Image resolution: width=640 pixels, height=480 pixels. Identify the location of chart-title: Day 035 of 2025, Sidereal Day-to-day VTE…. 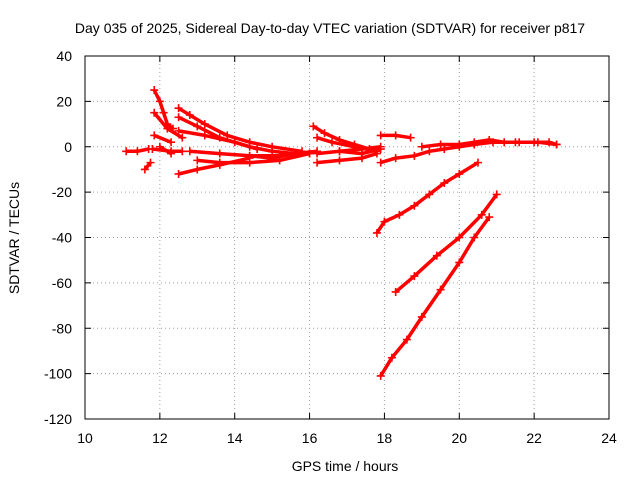
(330, 28).